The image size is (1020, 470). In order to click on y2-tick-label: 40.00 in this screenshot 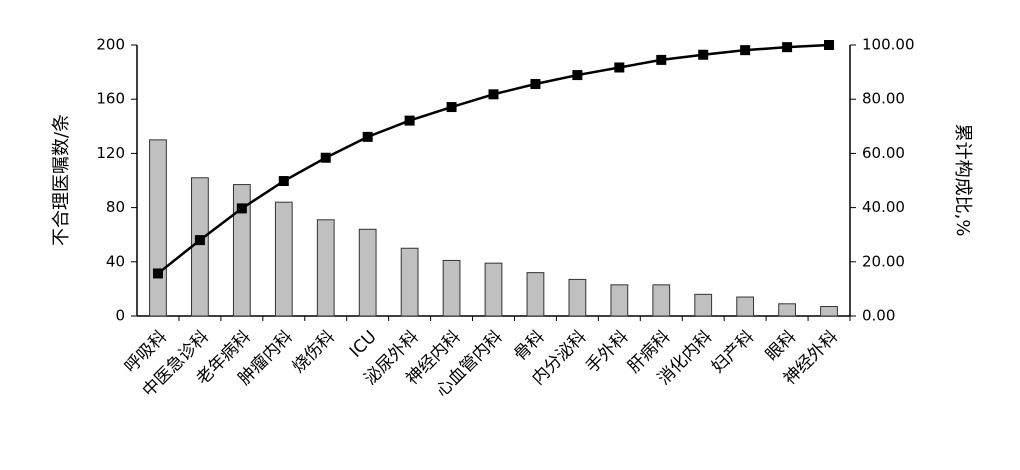, I will do `click(883, 207)`.